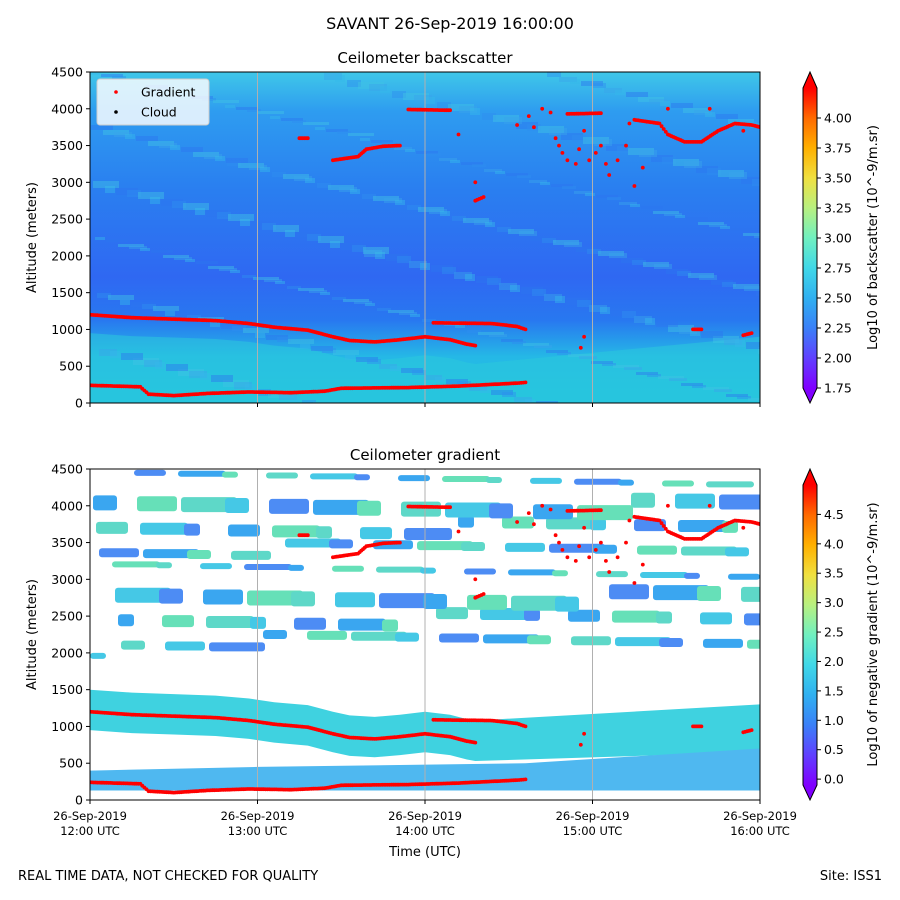 Image resolution: width=900 pixels, height=900 pixels. What do you see at coordinates (838, 328) in the screenshot?
I see `colorbar-tick-label: 2.25` at bounding box center [838, 328].